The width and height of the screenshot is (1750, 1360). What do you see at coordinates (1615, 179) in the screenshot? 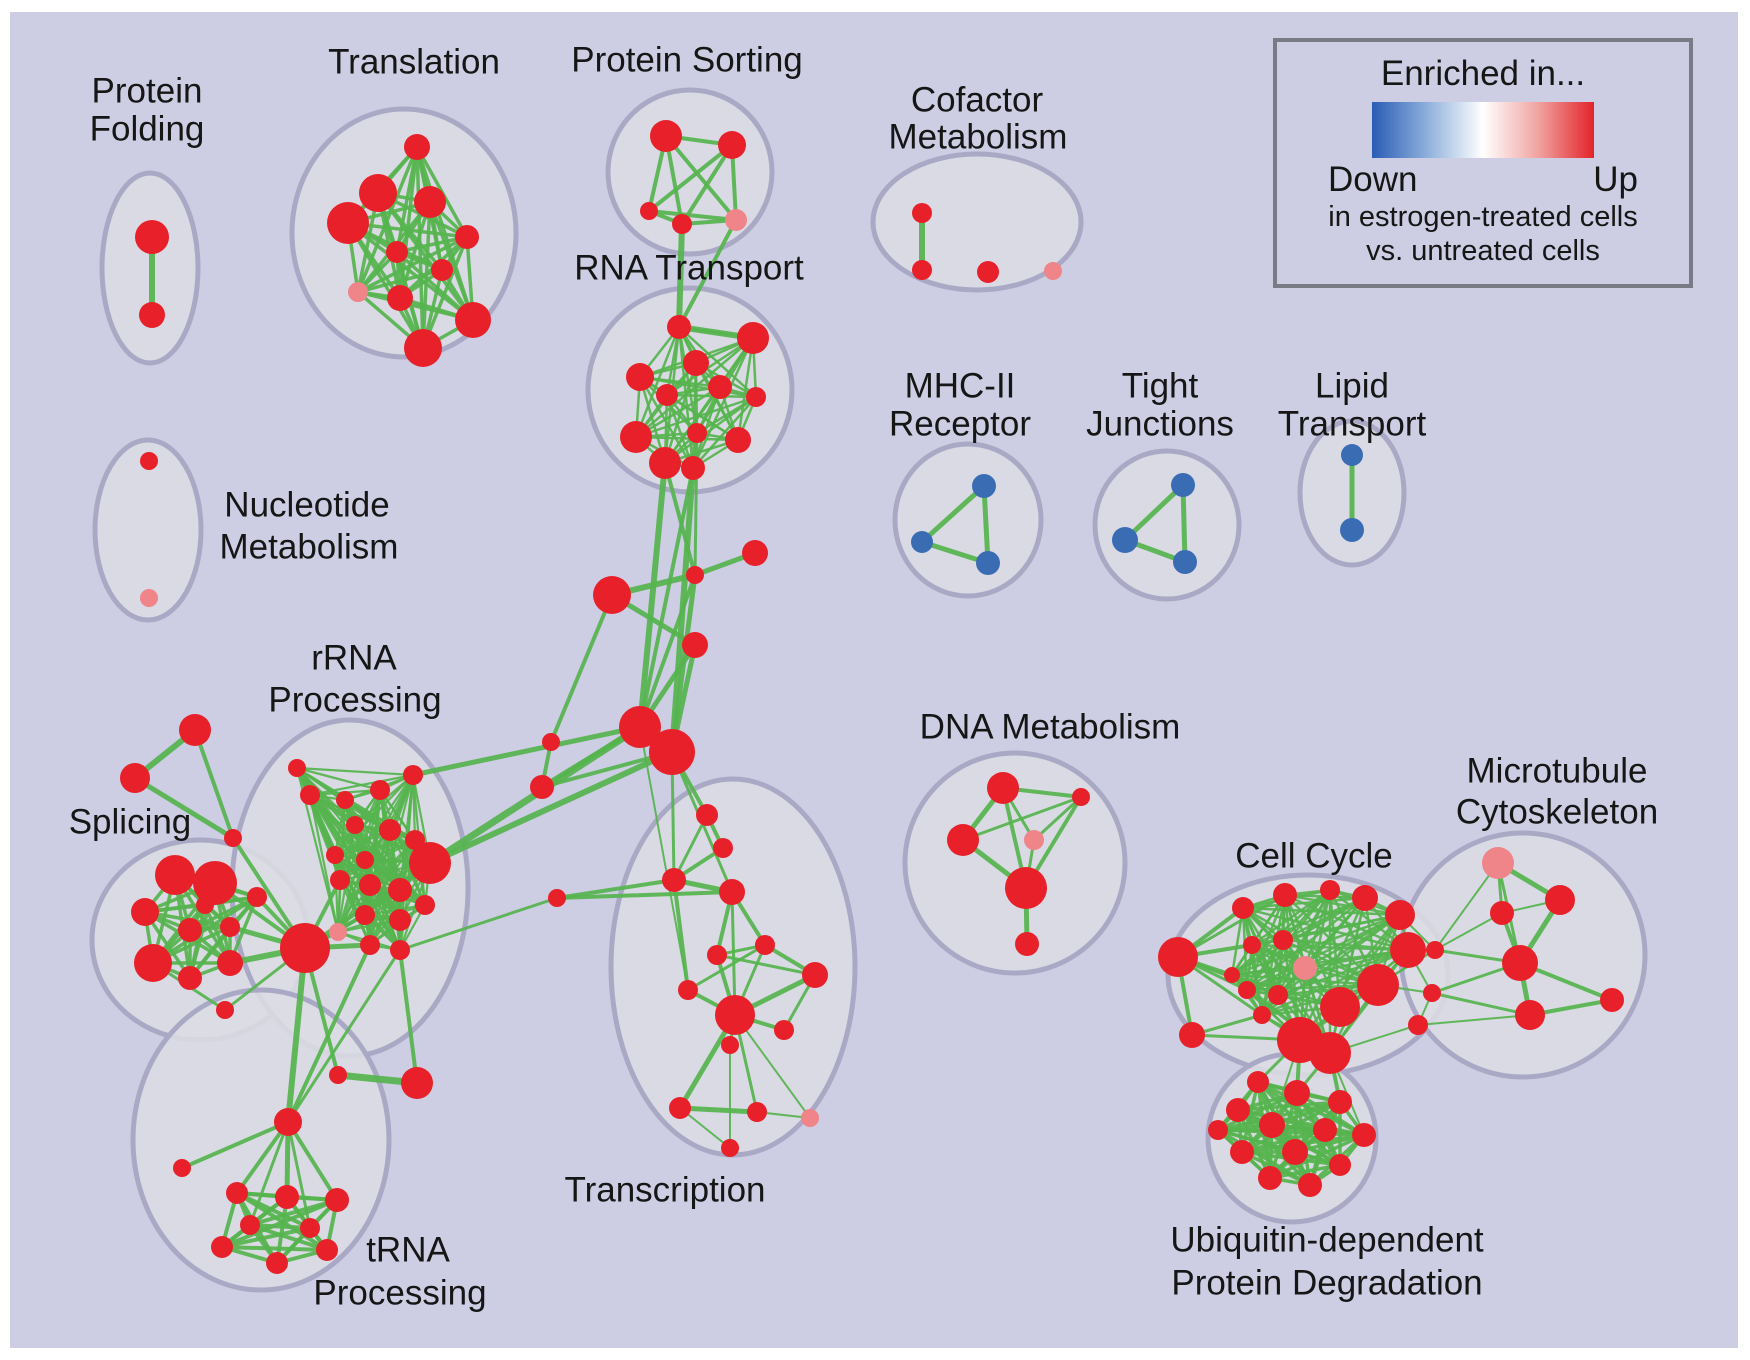
I see `legend-up-label: Up` at bounding box center [1615, 179].